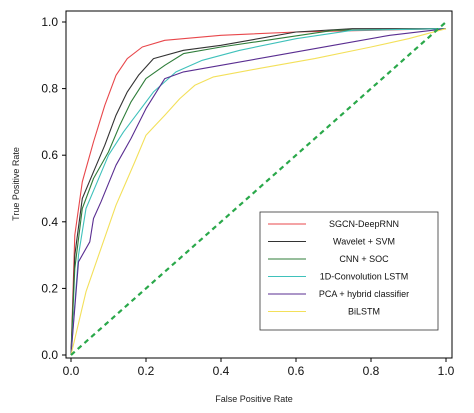 The image size is (474, 413). I want to click on legend-box, so click(349, 271).